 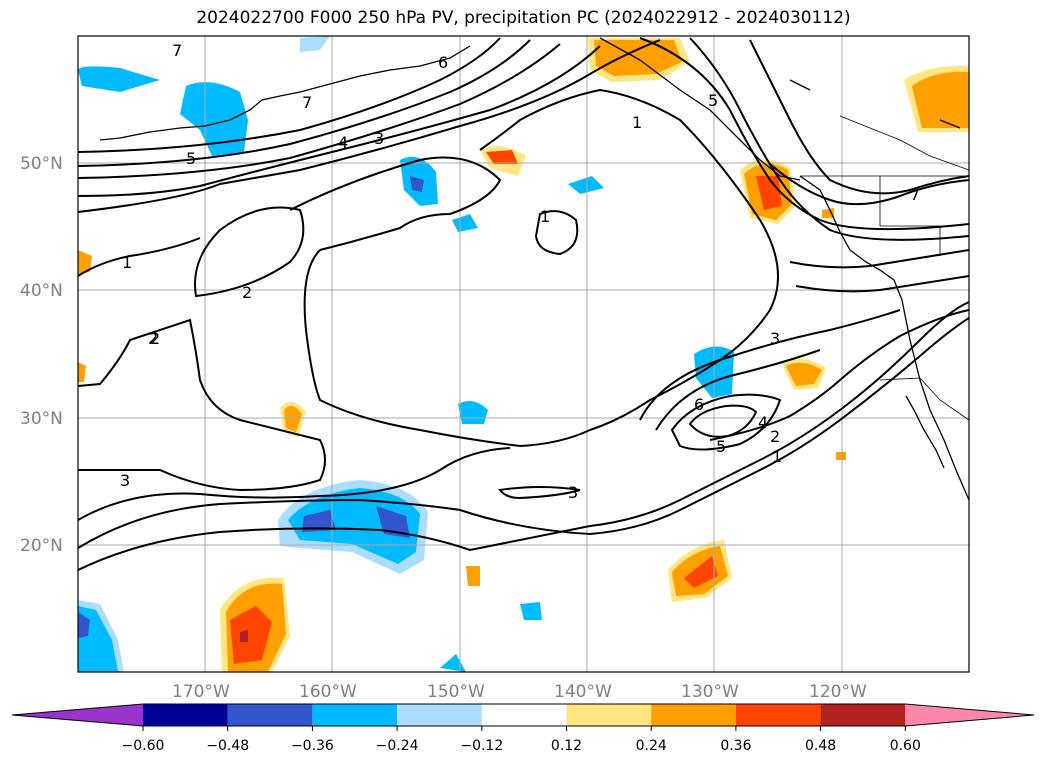 I want to click on lon-label: 140°W, so click(x=583, y=692).